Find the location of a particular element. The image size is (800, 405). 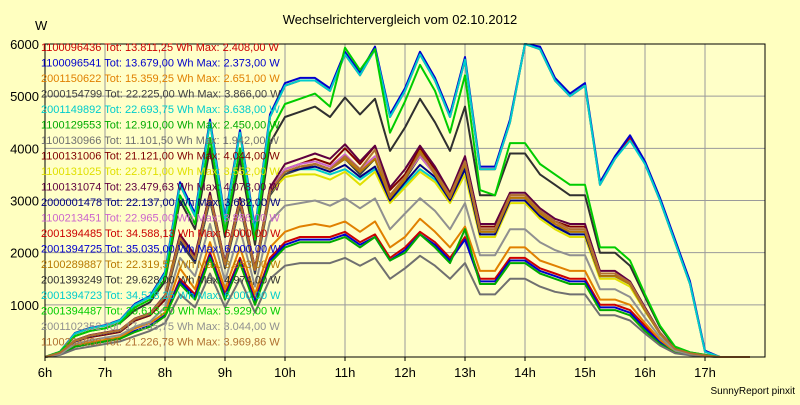

footer-credit: SunnyReport pinxit is located at coordinates (753, 391).